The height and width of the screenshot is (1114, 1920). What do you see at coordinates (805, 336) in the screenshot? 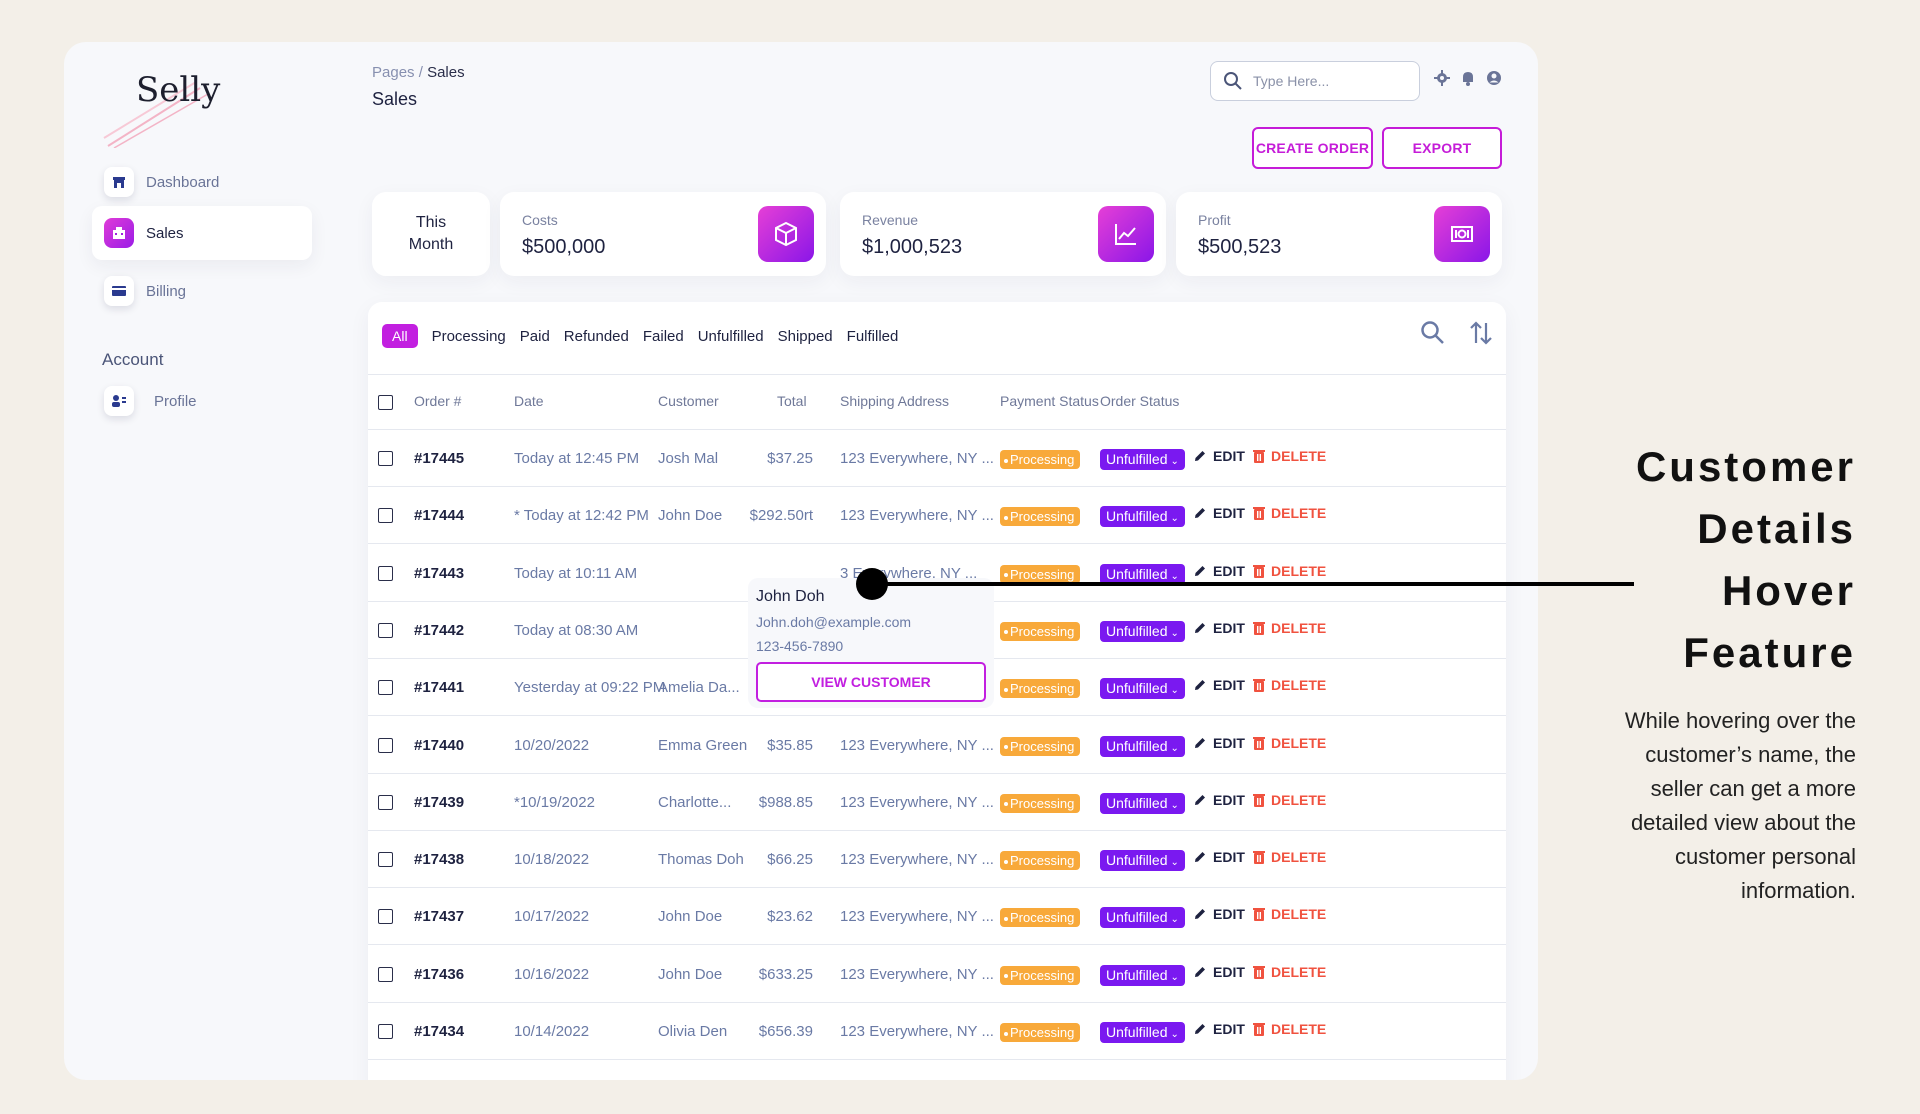
I see `filter-shipped: Shipped` at bounding box center [805, 336].